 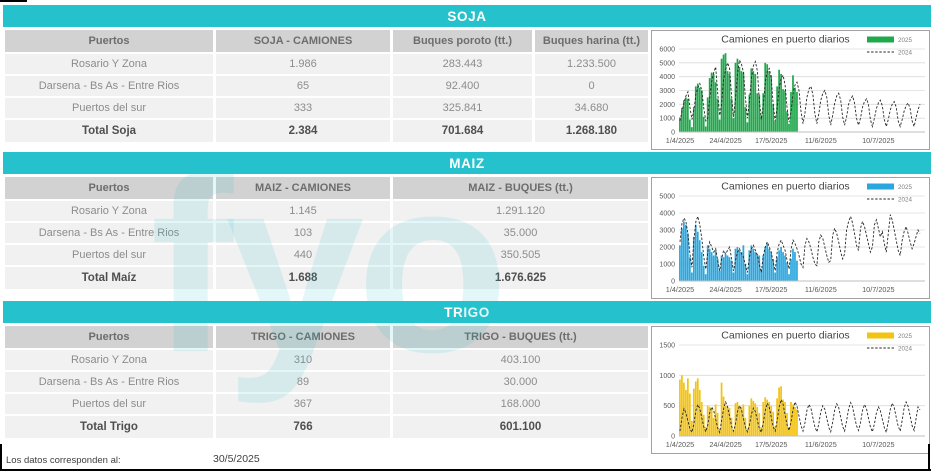 What do you see at coordinates (303, 278) in the screenshot?
I see `total-value-cell: 1.688` at bounding box center [303, 278].